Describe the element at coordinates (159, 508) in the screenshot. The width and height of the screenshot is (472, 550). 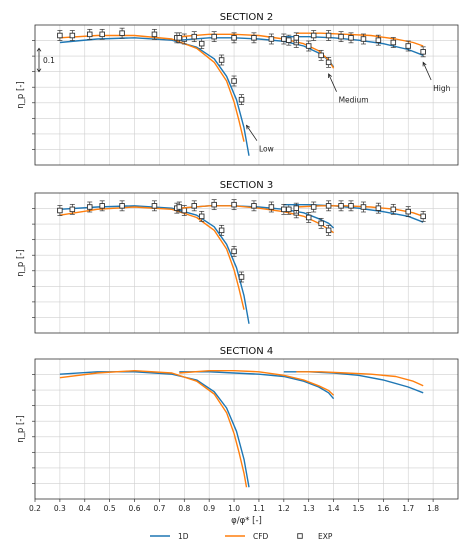
I see `x-tick-label: 0.7` at that location.